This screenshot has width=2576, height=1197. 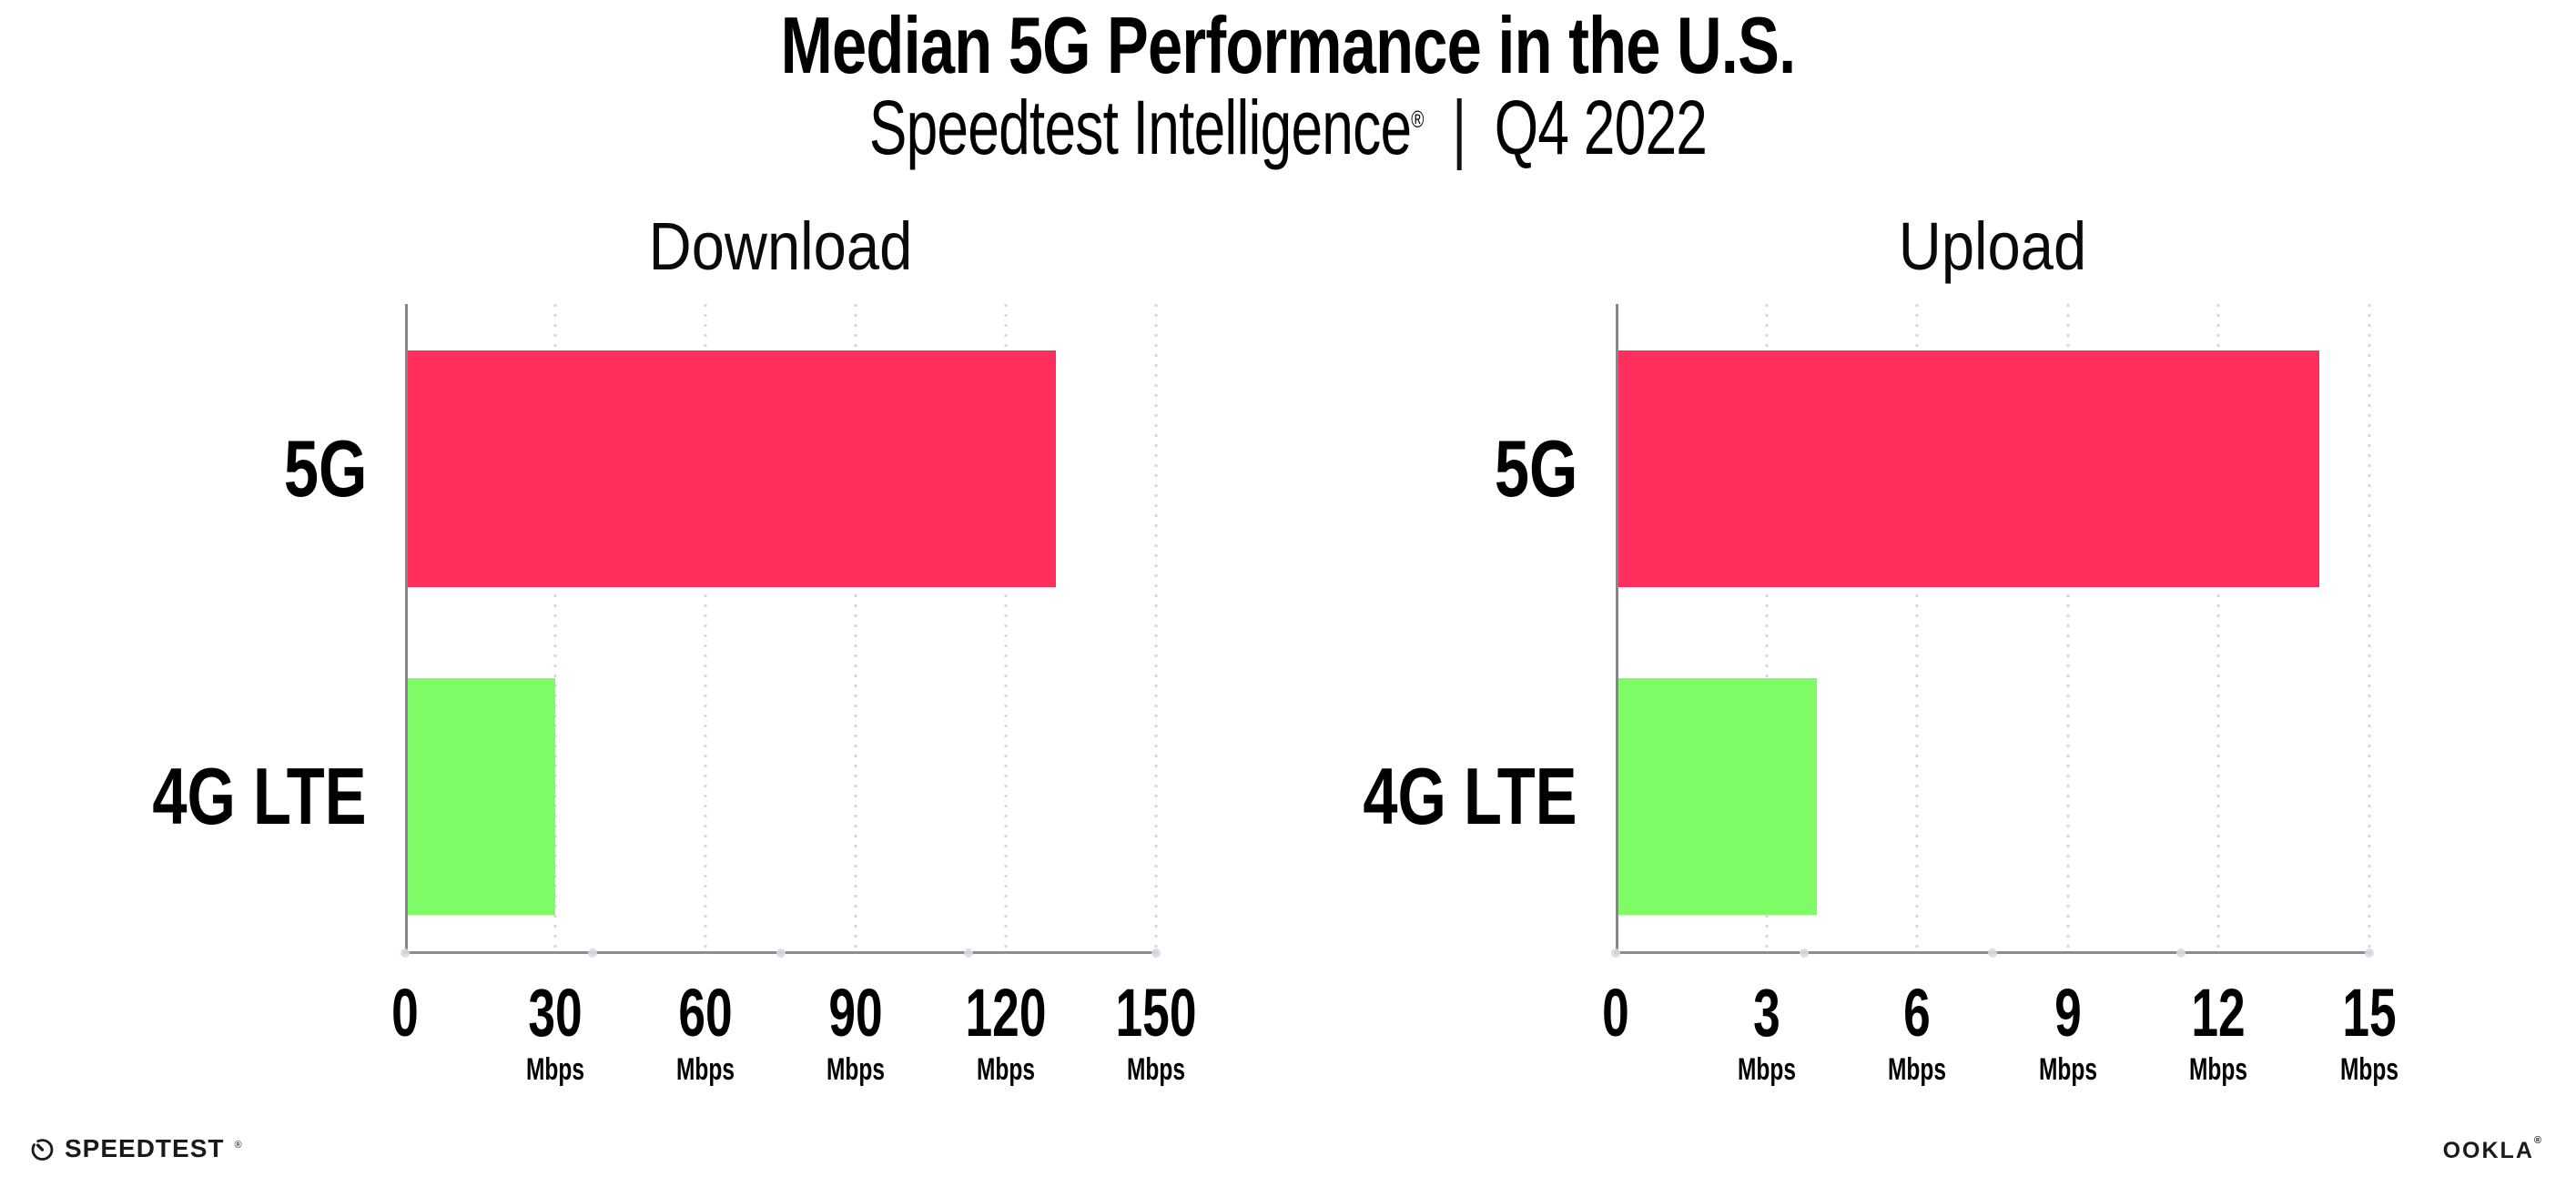 I want to click on x-tick-12: 12 Mbps, so click(x=2218, y=1031).